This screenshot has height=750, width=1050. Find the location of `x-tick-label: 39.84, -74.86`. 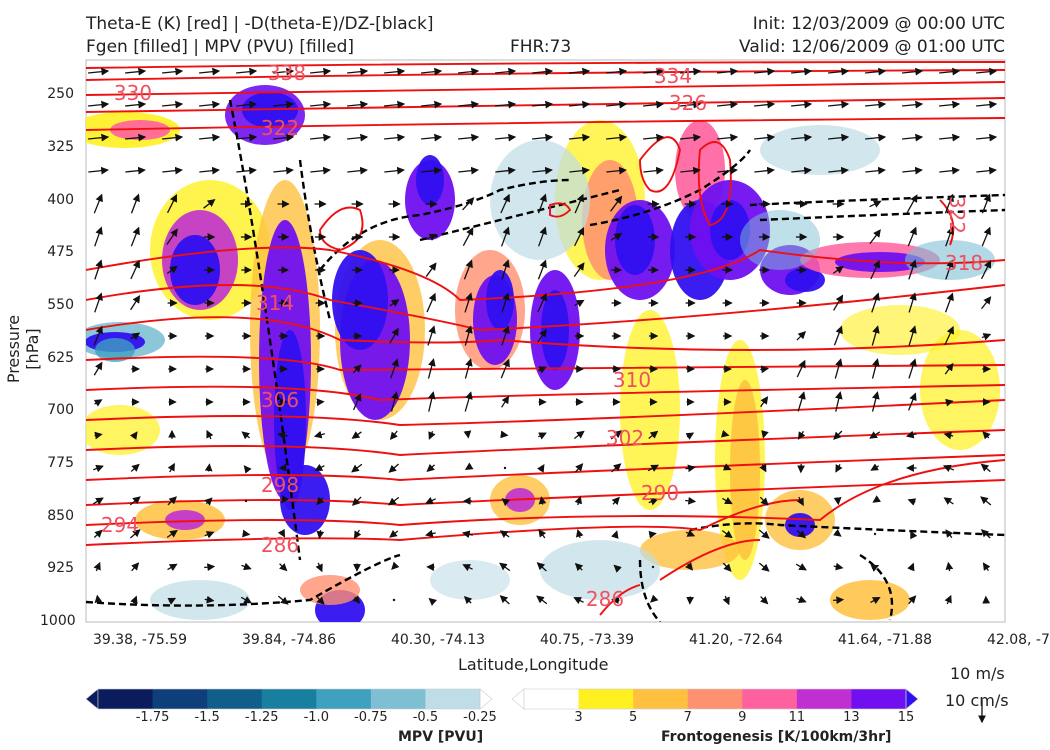

x-tick-label: 39.84, -74.86 is located at coordinates (289, 640).